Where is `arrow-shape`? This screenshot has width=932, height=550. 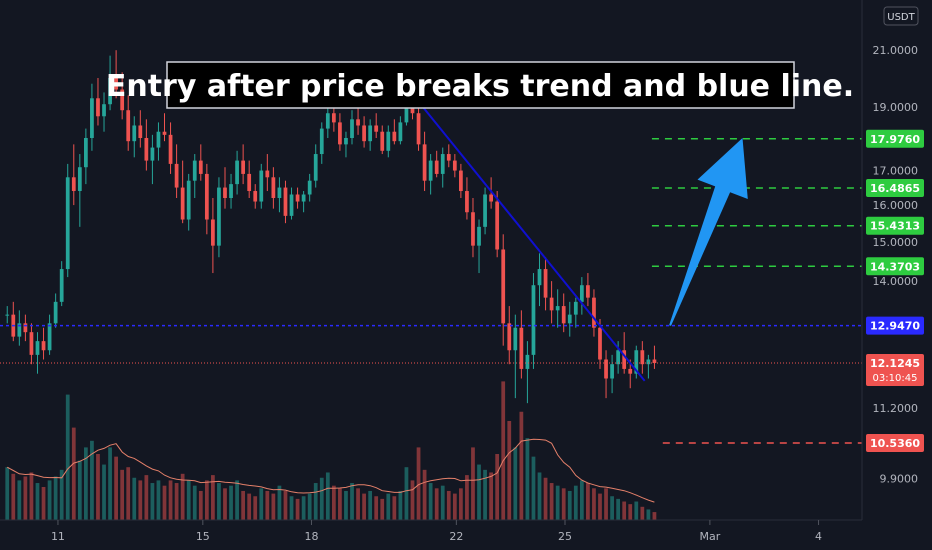
arrow-shape is located at coordinates (708, 232).